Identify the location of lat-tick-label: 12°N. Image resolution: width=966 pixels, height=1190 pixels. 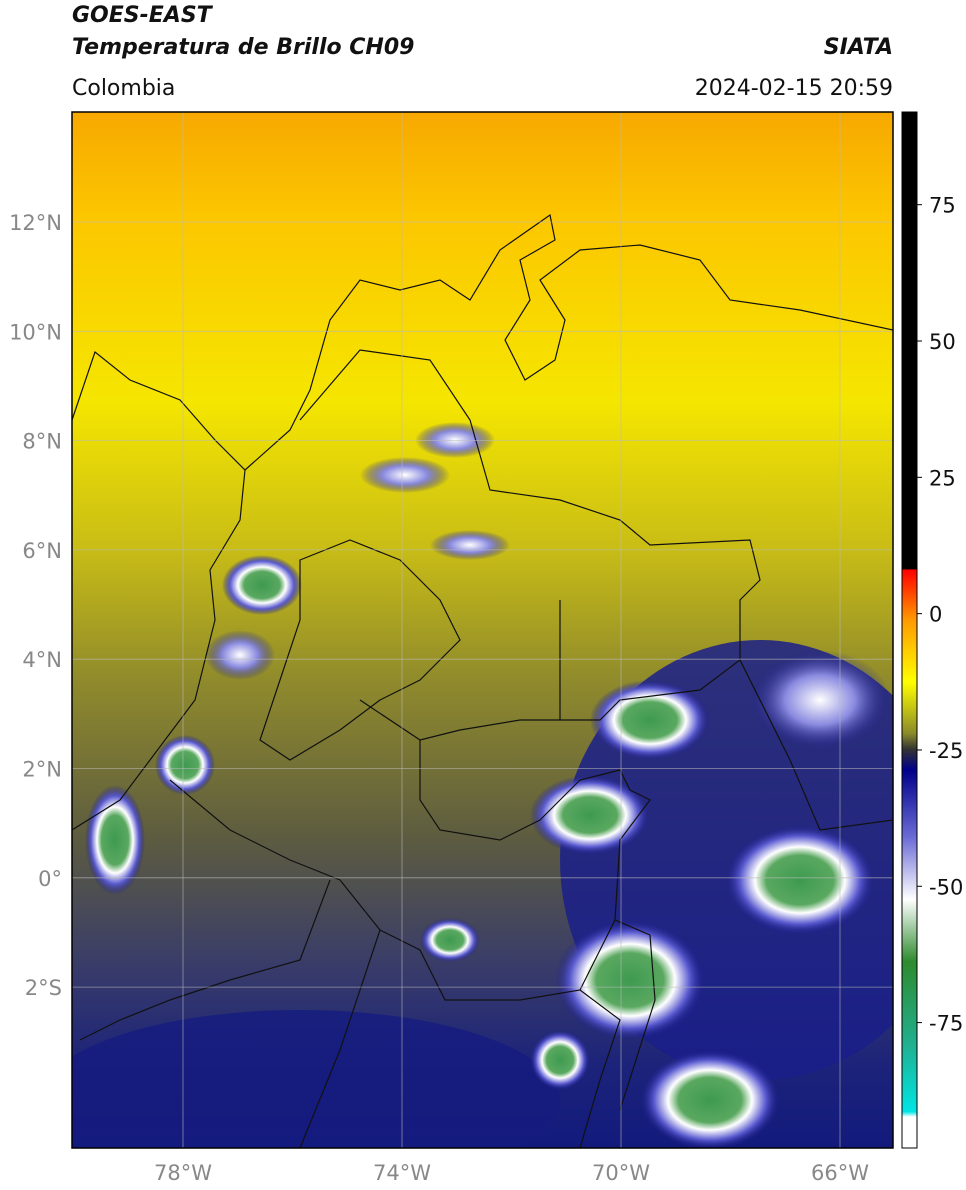
(35, 223).